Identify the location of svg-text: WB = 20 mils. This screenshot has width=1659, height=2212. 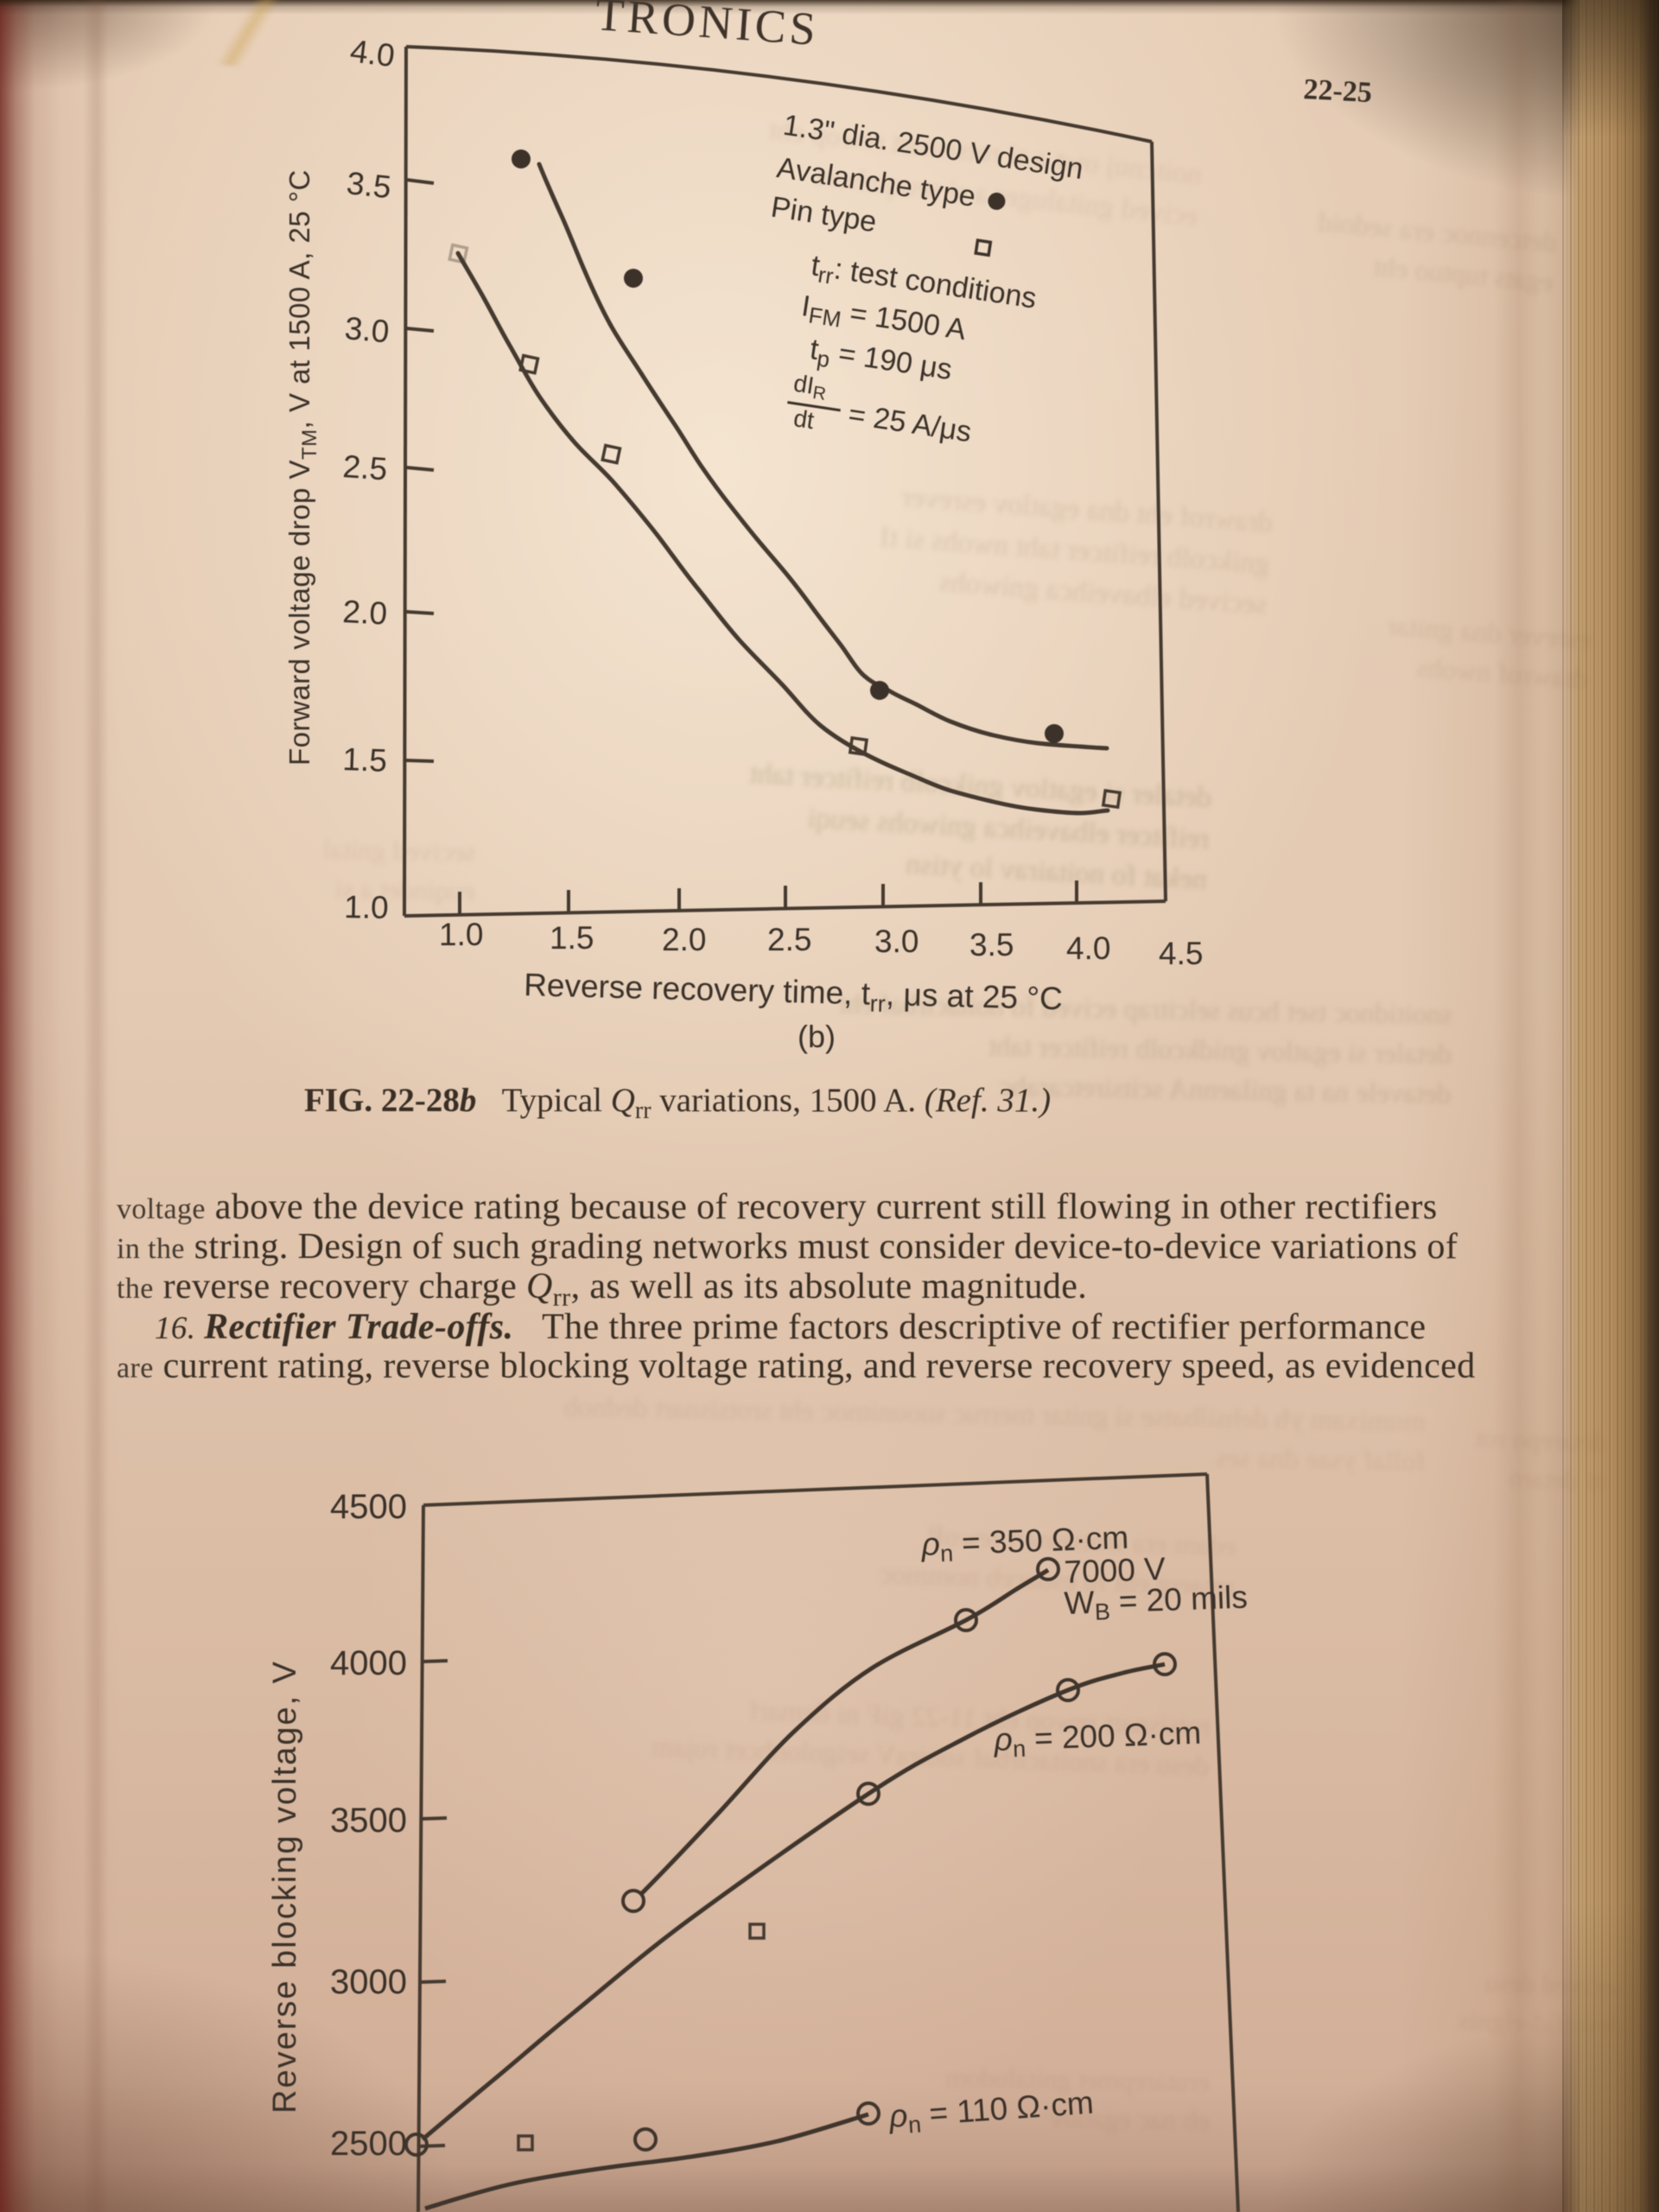
(1156, 1603).